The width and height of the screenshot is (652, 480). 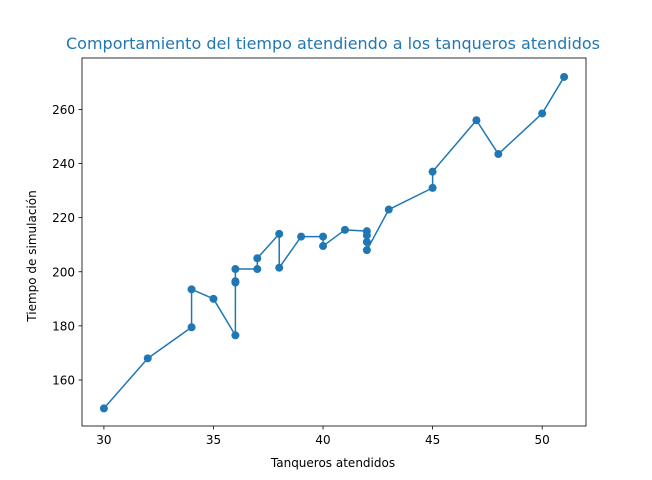 I want to click on y-tick-label: 160, so click(x=63, y=381).